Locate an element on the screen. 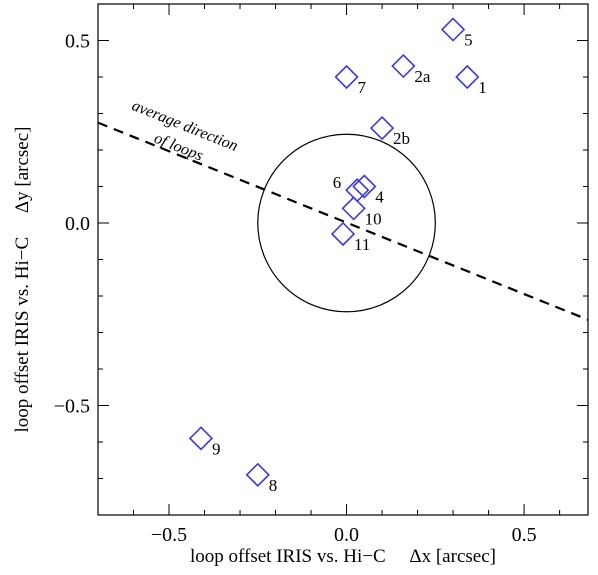 The width and height of the screenshot is (598, 575). point-label: 2b is located at coordinates (401, 138).